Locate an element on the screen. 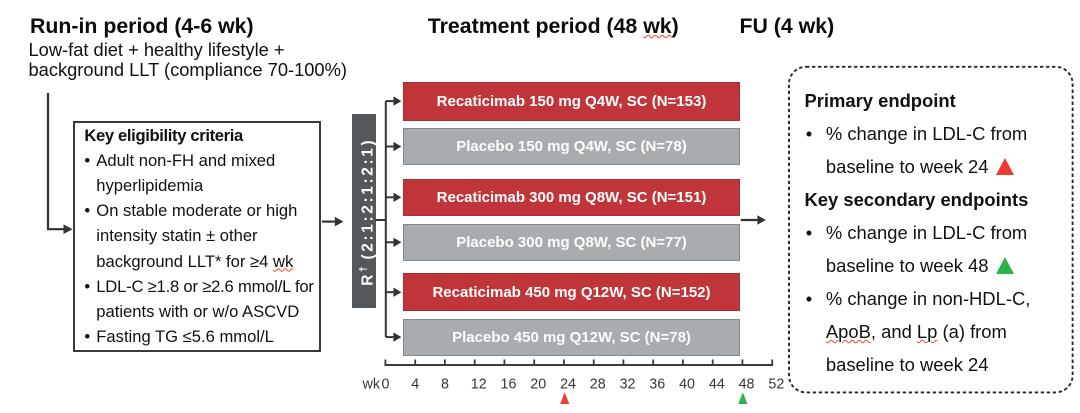 The image size is (1080, 413). svg-text: 52 is located at coordinates (776, 384).